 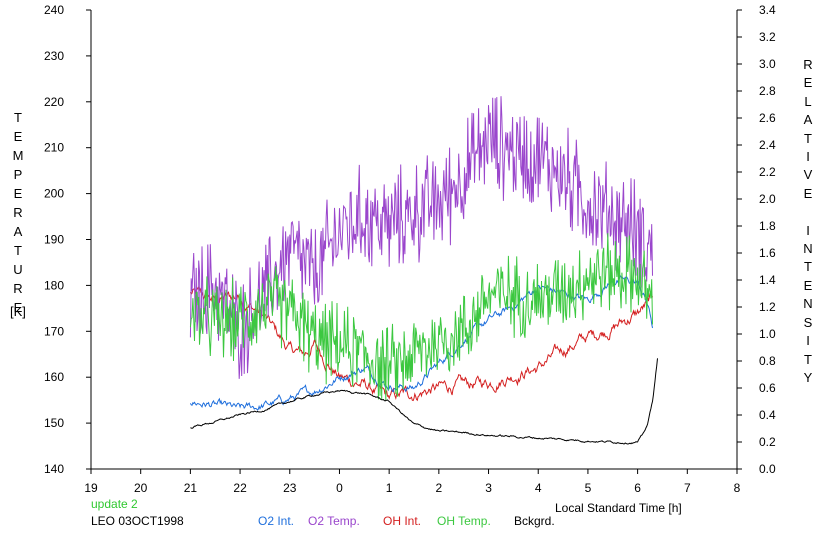 I want to click on right-tick-label: 0.2, so click(x=767, y=442).